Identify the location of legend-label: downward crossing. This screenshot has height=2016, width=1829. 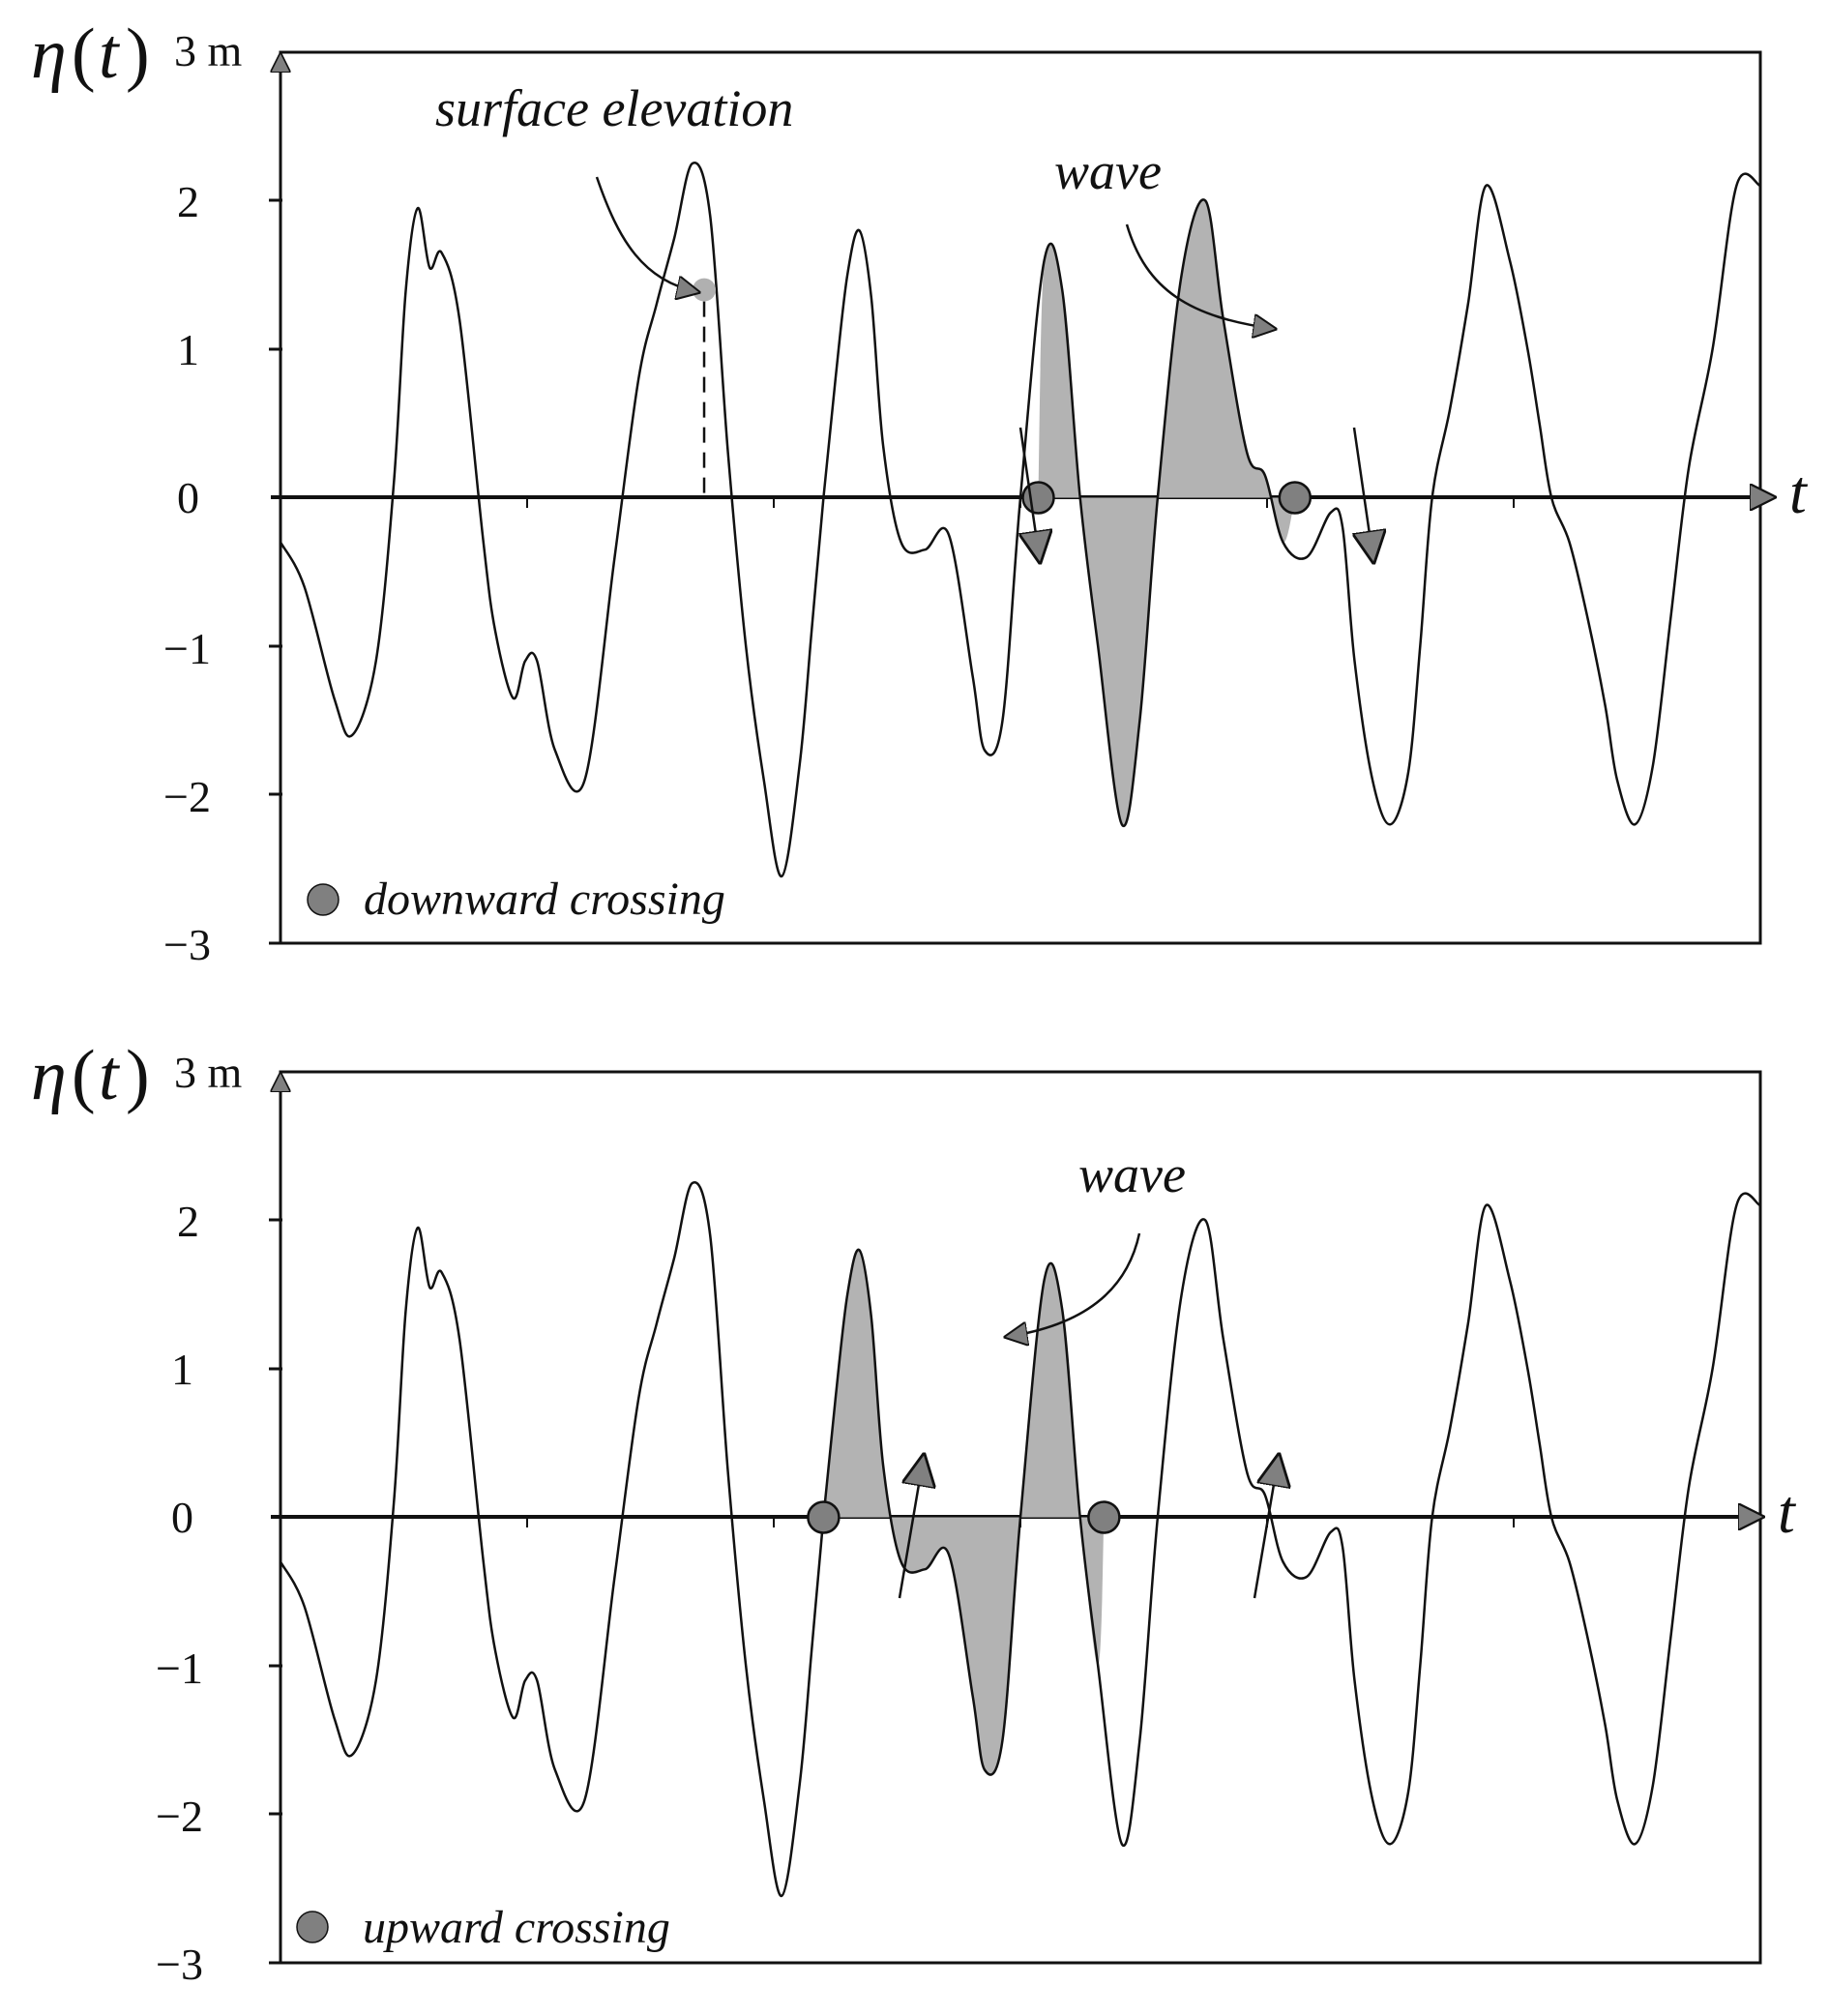
(544, 899).